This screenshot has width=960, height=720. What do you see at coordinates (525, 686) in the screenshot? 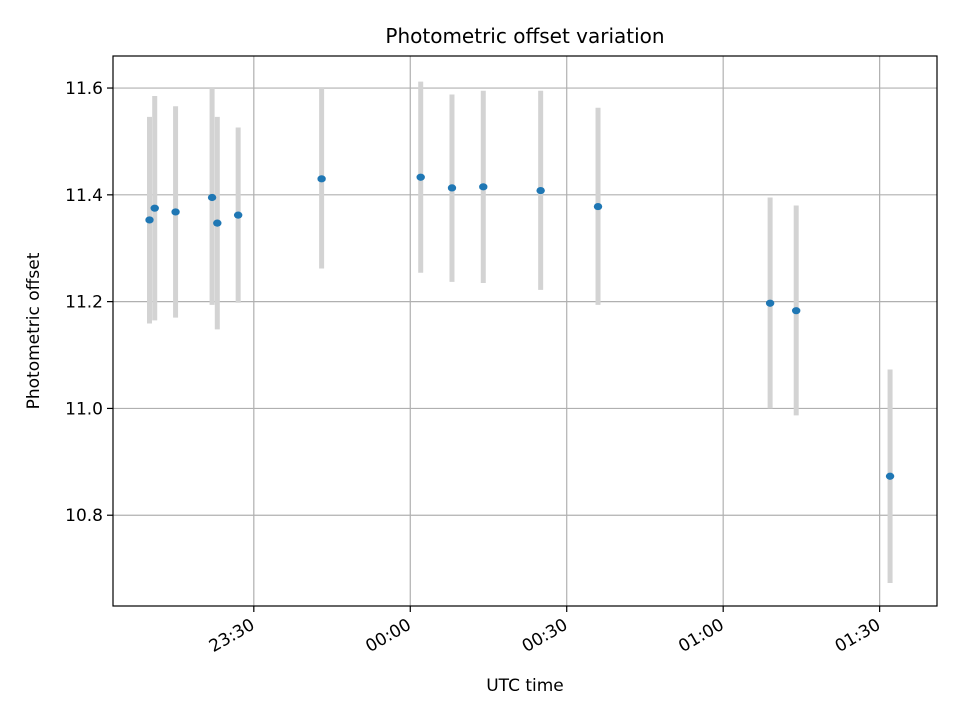
I see `x-axis-title: UTC time` at bounding box center [525, 686].